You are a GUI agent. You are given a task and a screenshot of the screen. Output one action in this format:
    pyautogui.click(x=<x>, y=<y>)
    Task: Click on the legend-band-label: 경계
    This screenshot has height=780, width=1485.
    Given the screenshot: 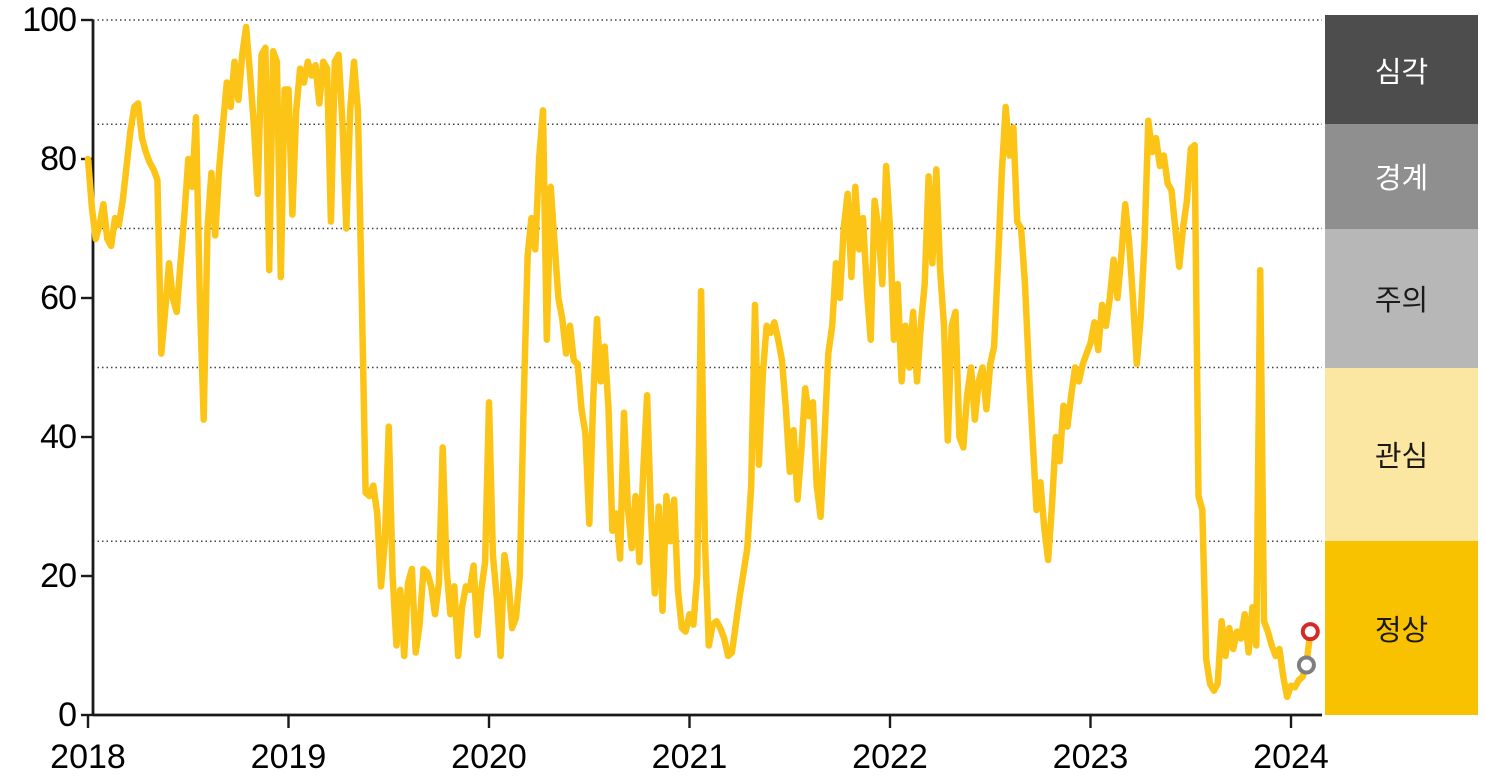 What is the action you would take?
    pyautogui.click(x=1401, y=179)
    